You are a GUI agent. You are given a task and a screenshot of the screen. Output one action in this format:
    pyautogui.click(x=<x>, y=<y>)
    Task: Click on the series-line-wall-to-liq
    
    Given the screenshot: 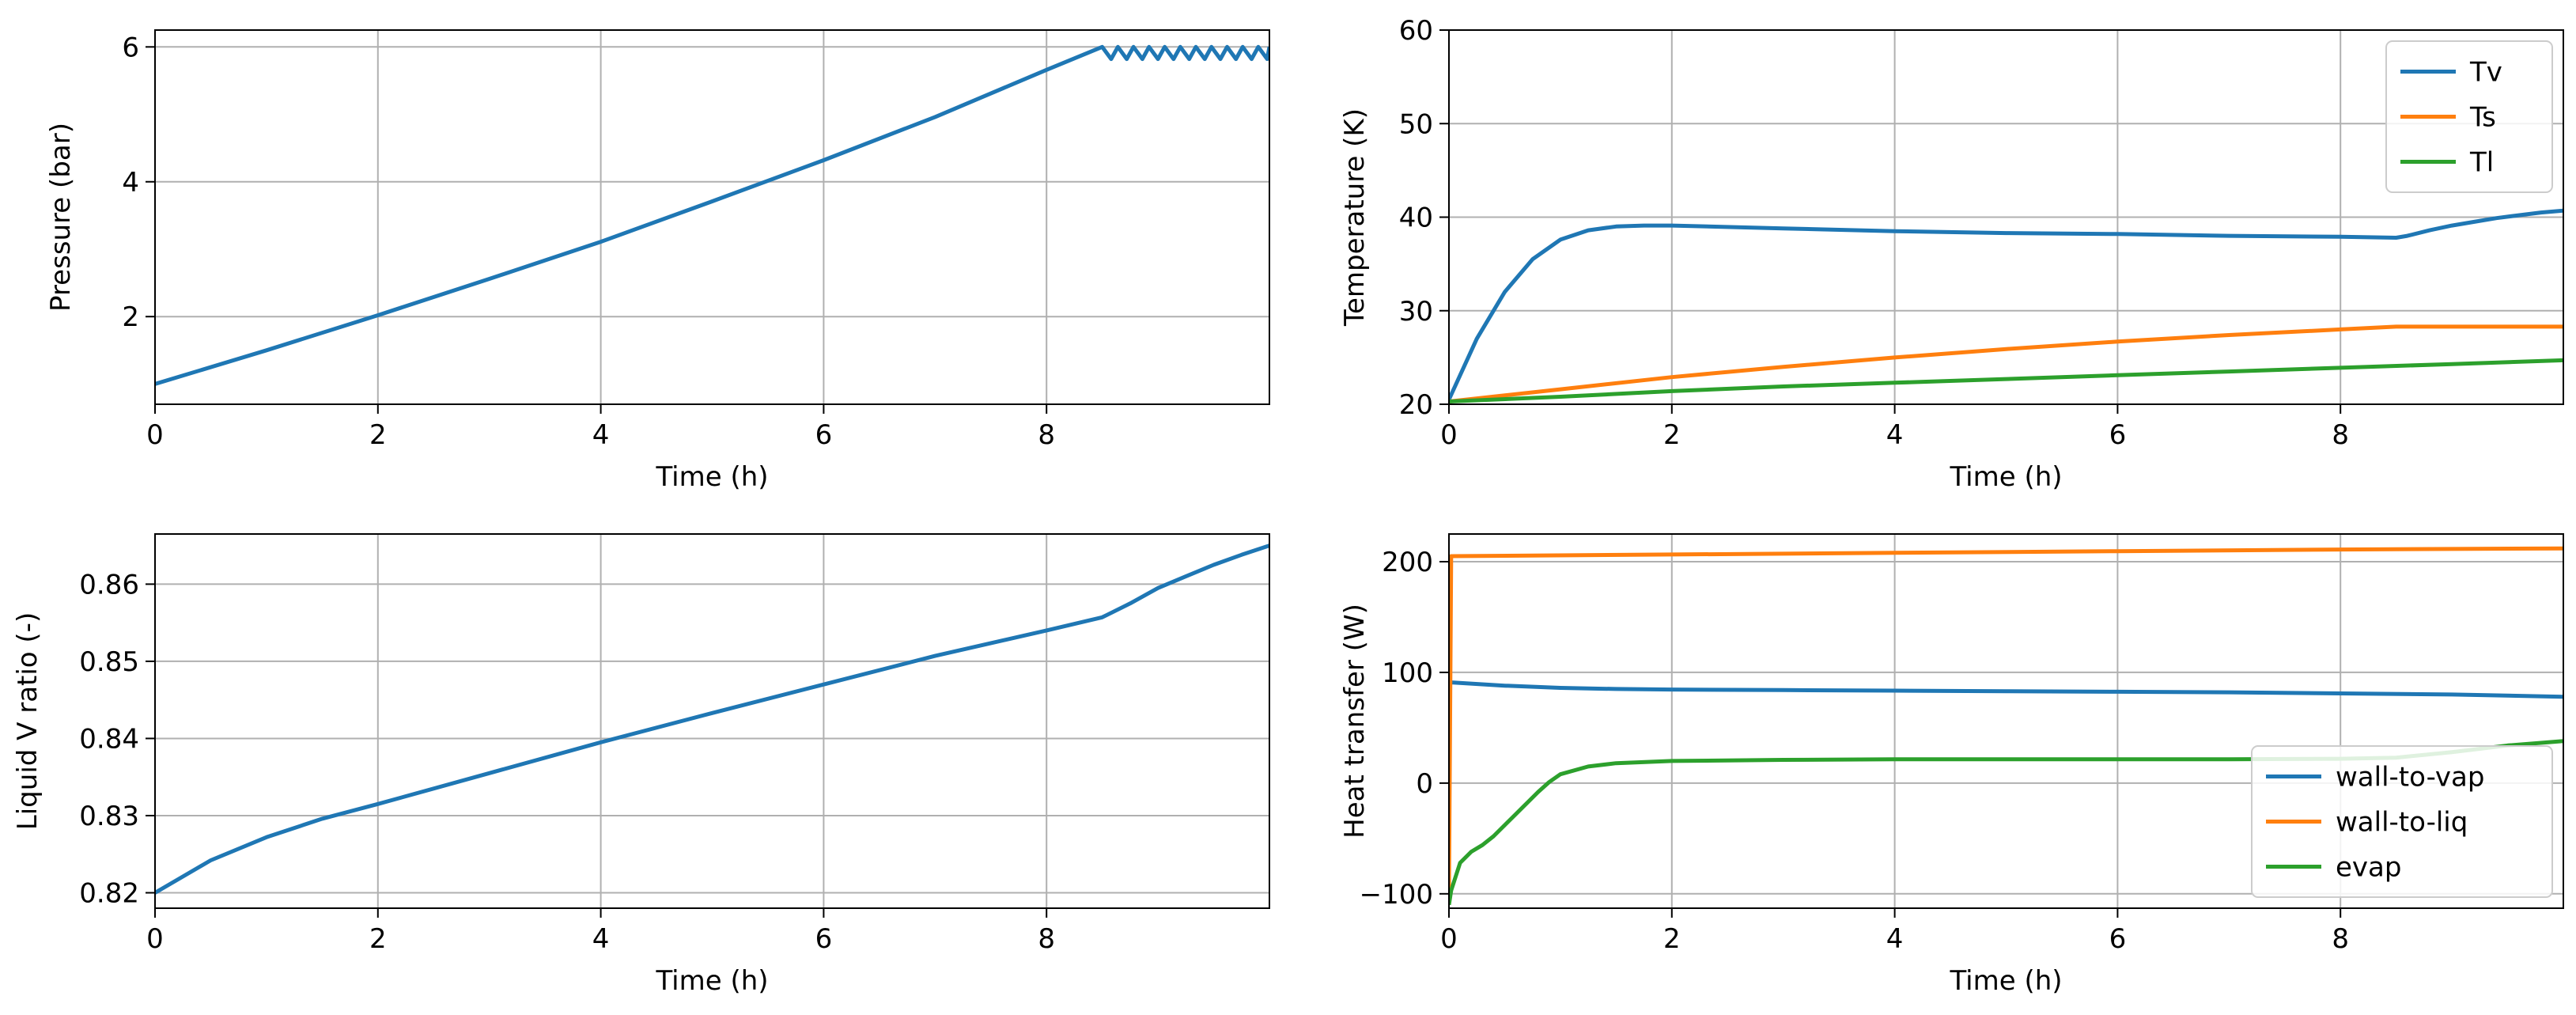 What is the action you would take?
    pyautogui.click(x=2006, y=720)
    